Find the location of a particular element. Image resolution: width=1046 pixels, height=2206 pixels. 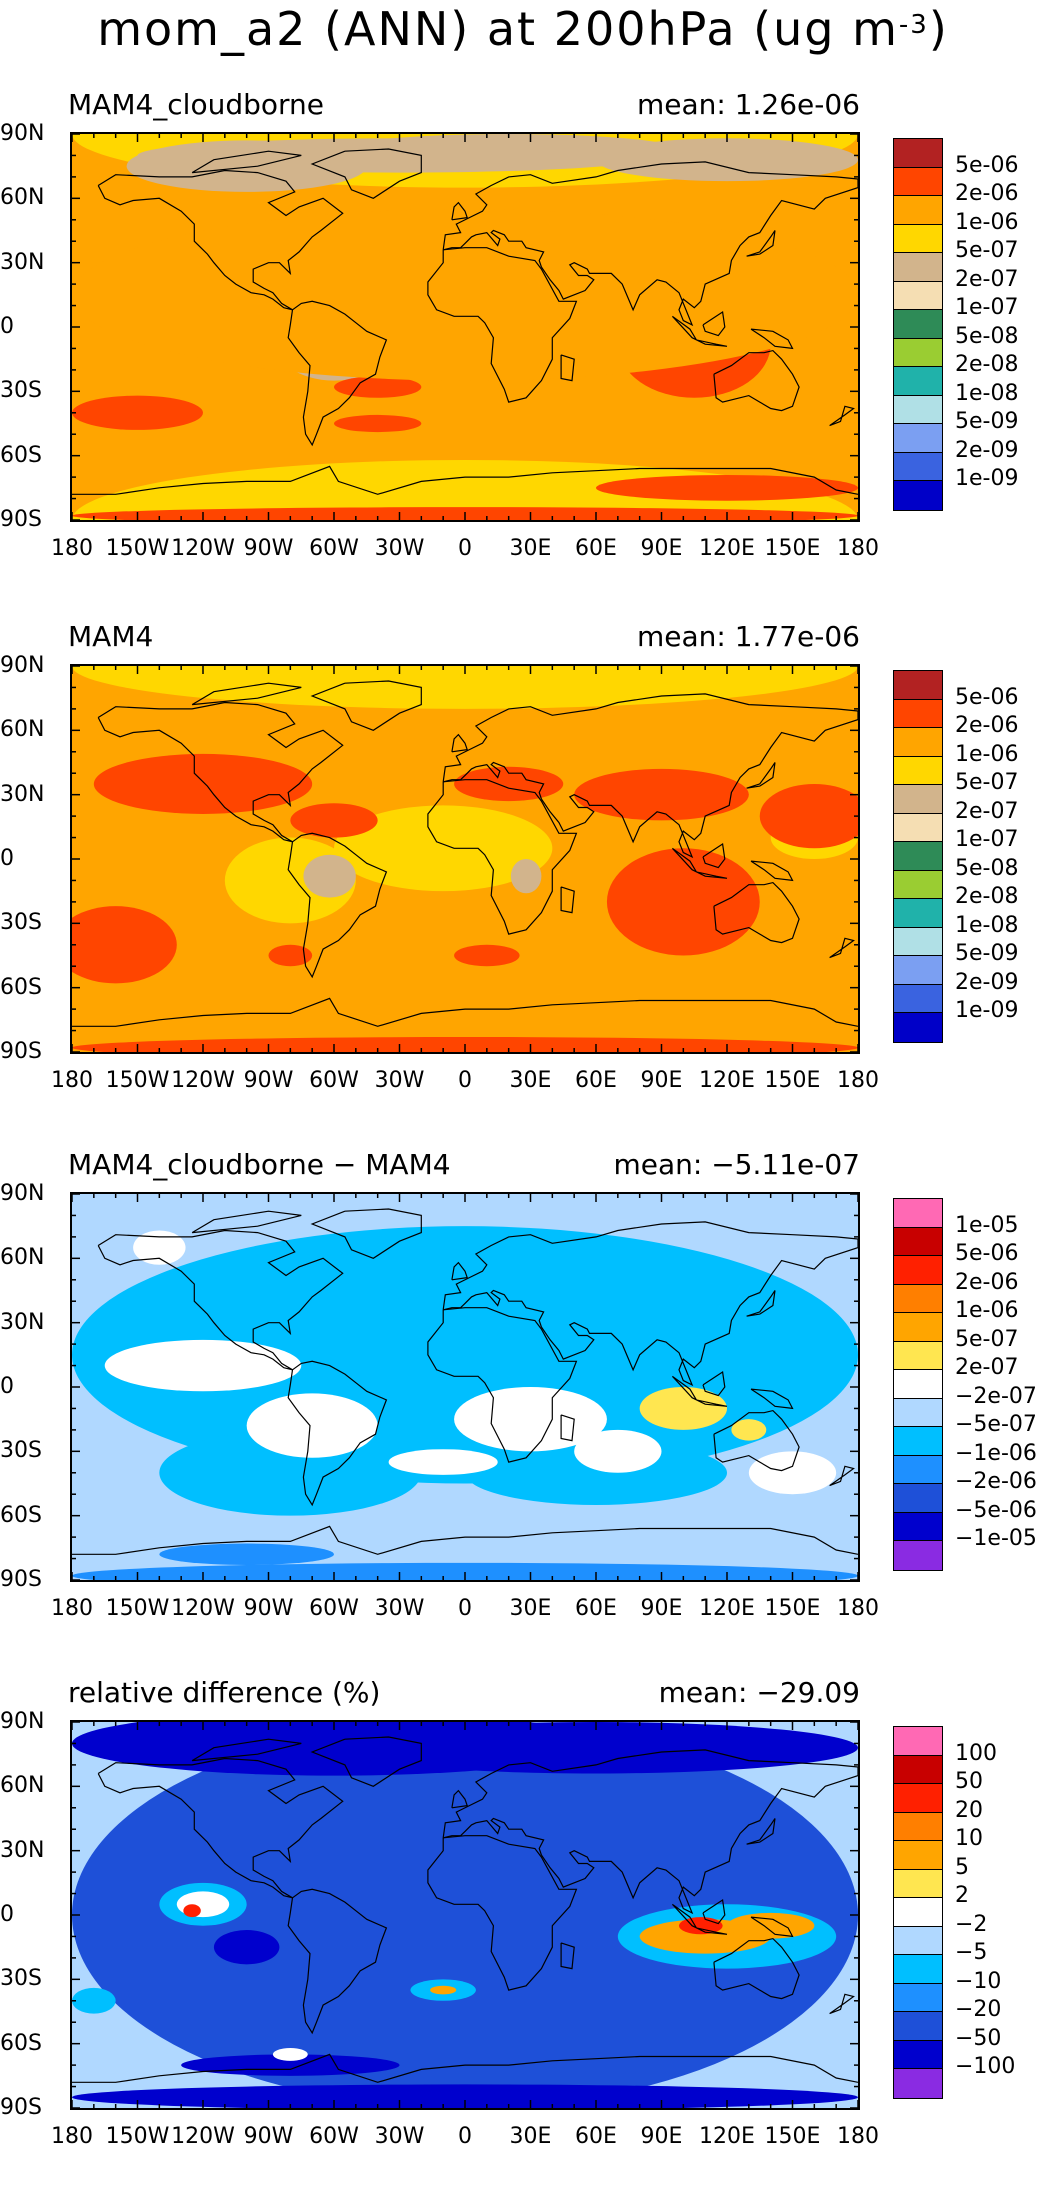

panel-title: MAM4_cloudborne is located at coordinates (196, 104).